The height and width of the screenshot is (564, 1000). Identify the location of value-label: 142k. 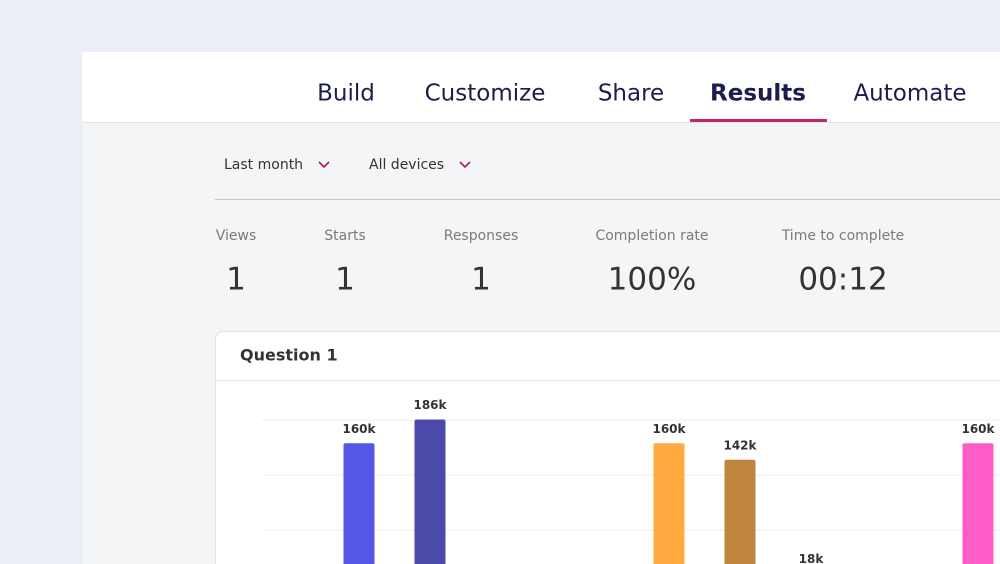
(740, 445).